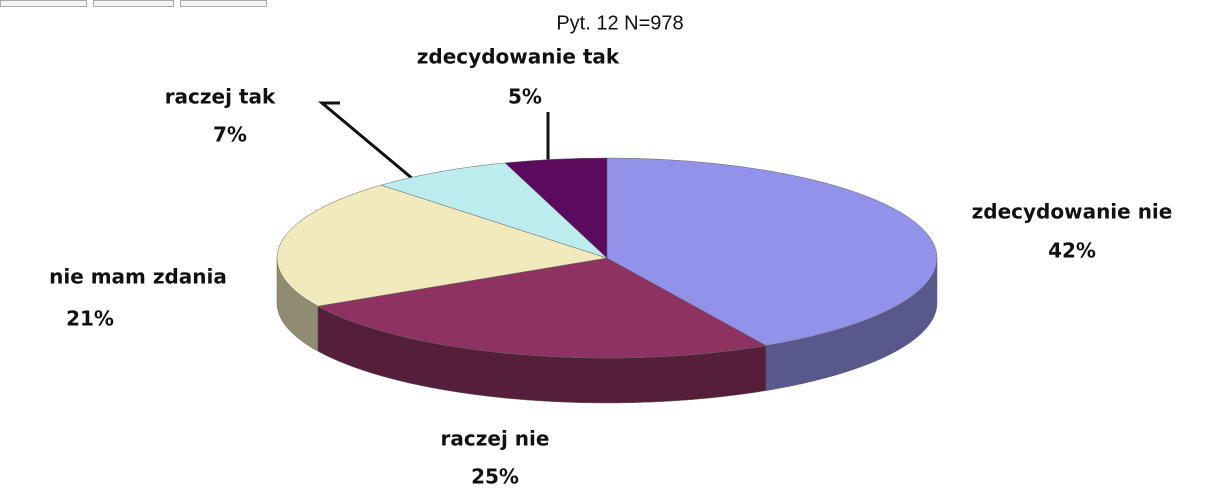  What do you see at coordinates (495, 477) in the screenshot?
I see `slice-value-label: 25%` at bounding box center [495, 477].